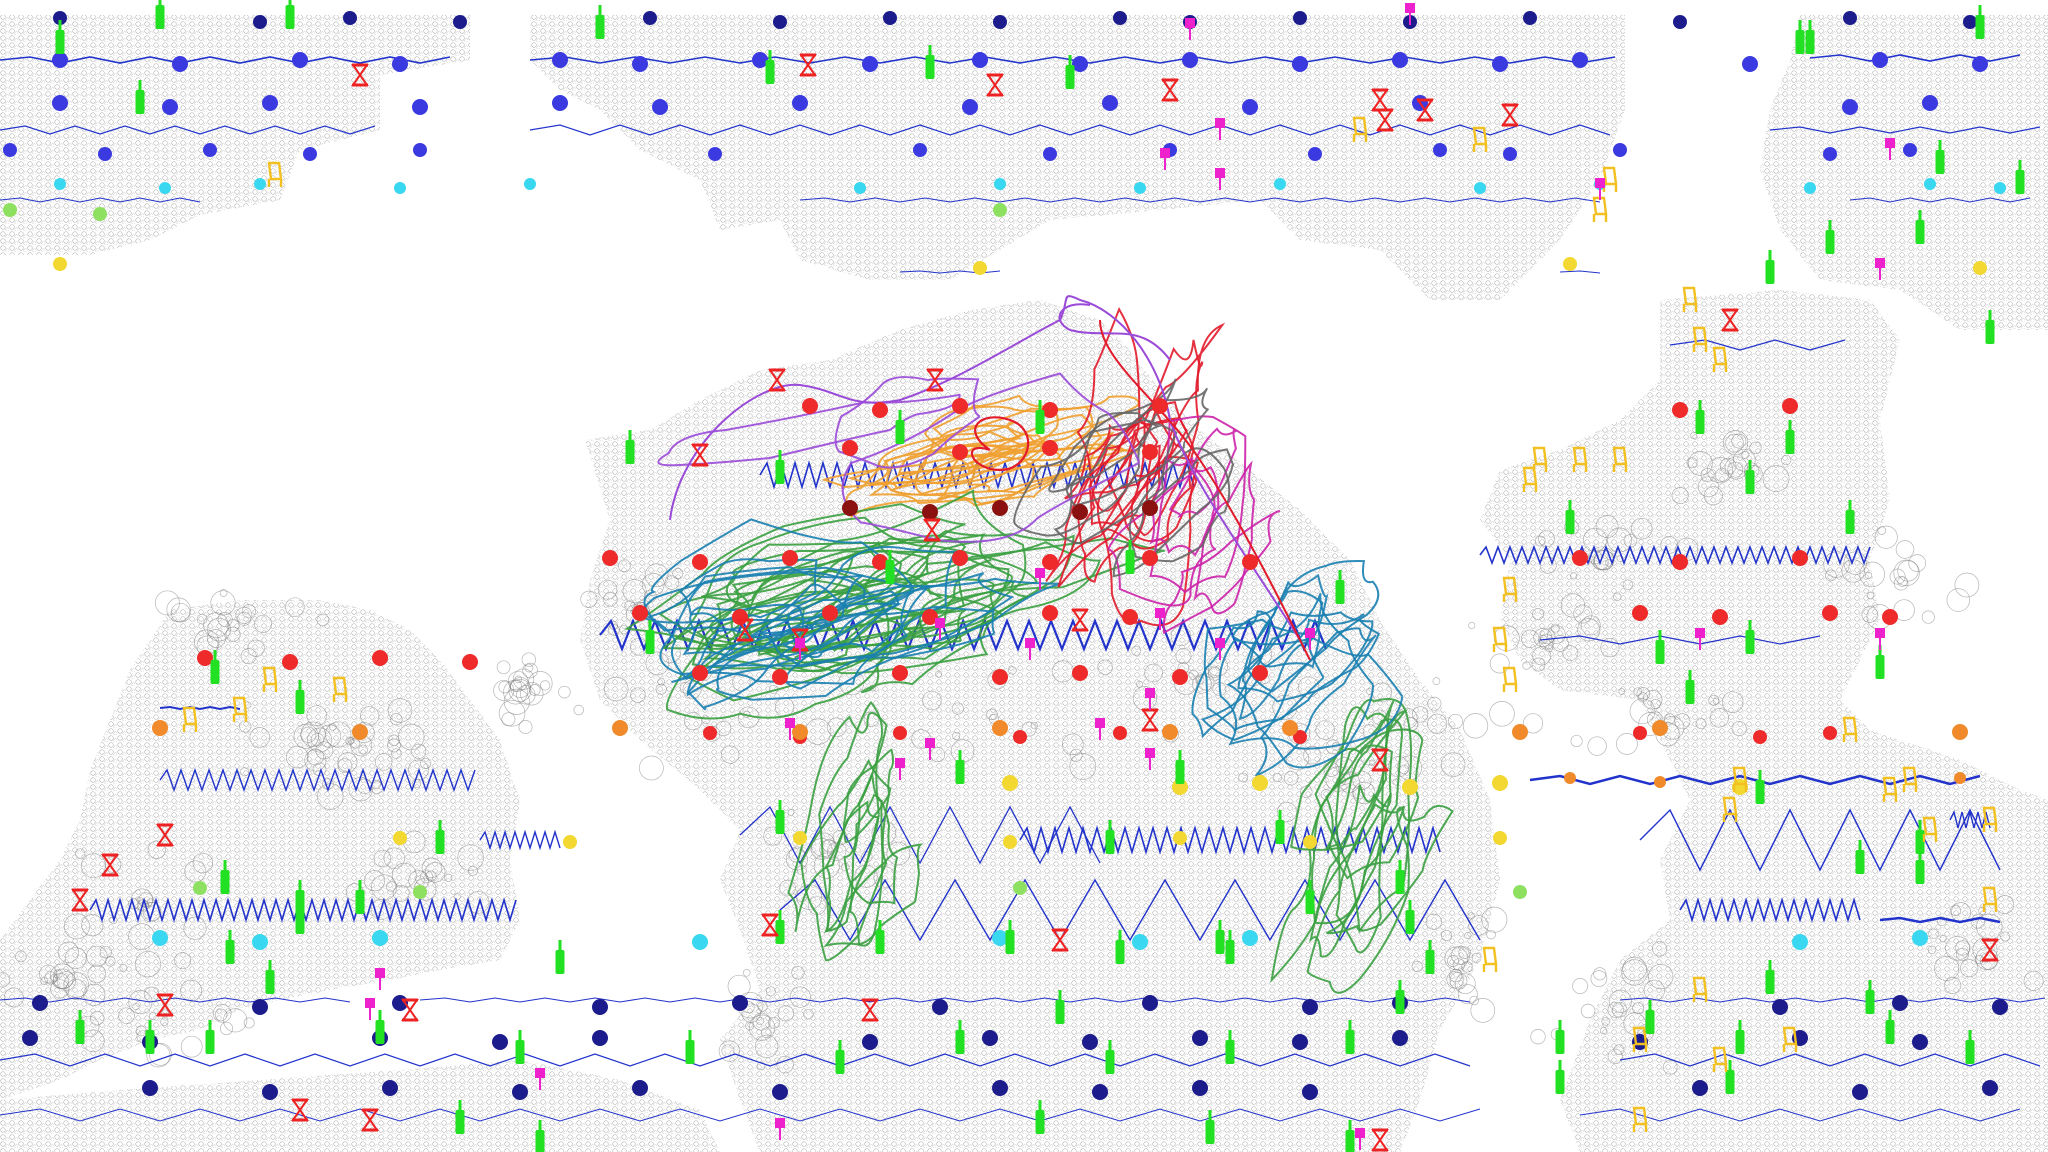 This screenshot has width=2048, height=1152. What do you see at coordinates (1700, 639) in the screenshot?
I see `pushpin-marker-icon` at bounding box center [1700, 639].